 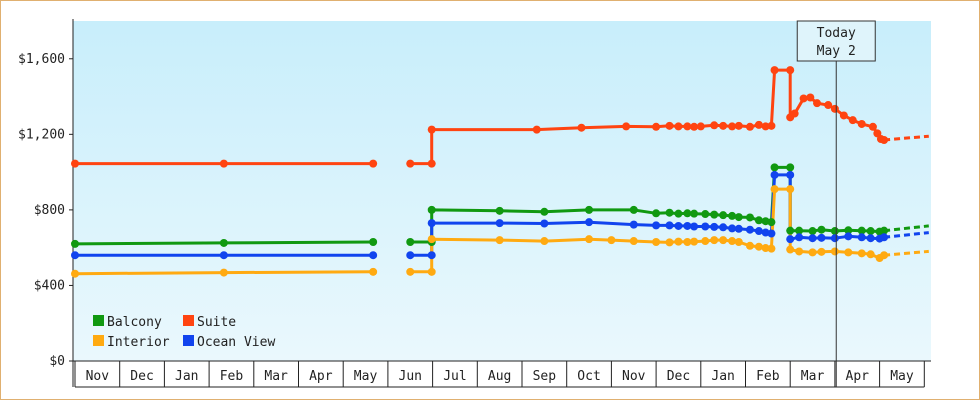 I want to click on x-tick-label: Sep, so click(x=545, y=376).